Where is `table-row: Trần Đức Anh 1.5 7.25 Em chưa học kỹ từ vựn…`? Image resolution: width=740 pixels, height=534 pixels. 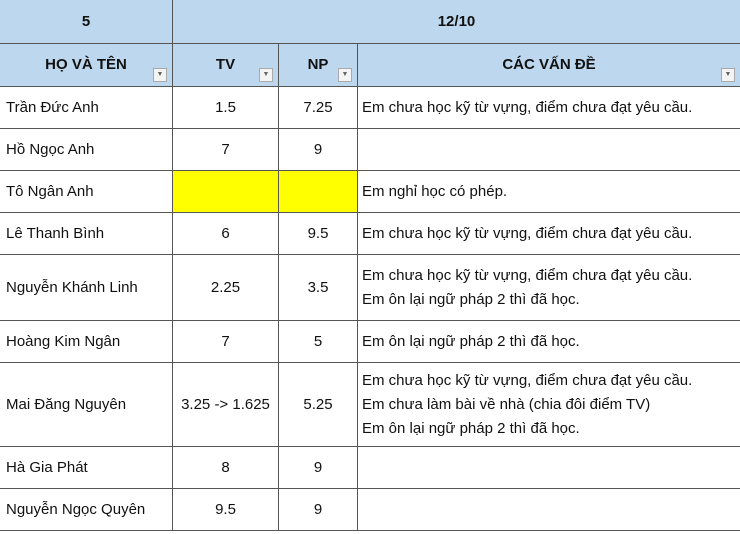
table-row: Trần Đức Anh 1.5 7.25 Em chưa học kỹ từ vựn… is located at coordinates (370, 107).